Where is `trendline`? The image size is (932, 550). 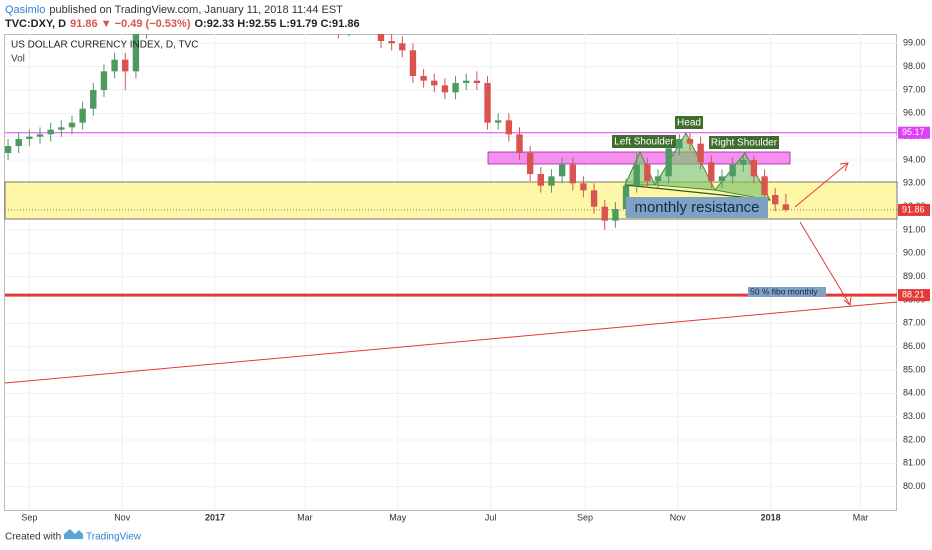
trendline is located at coordinates (451, 342).